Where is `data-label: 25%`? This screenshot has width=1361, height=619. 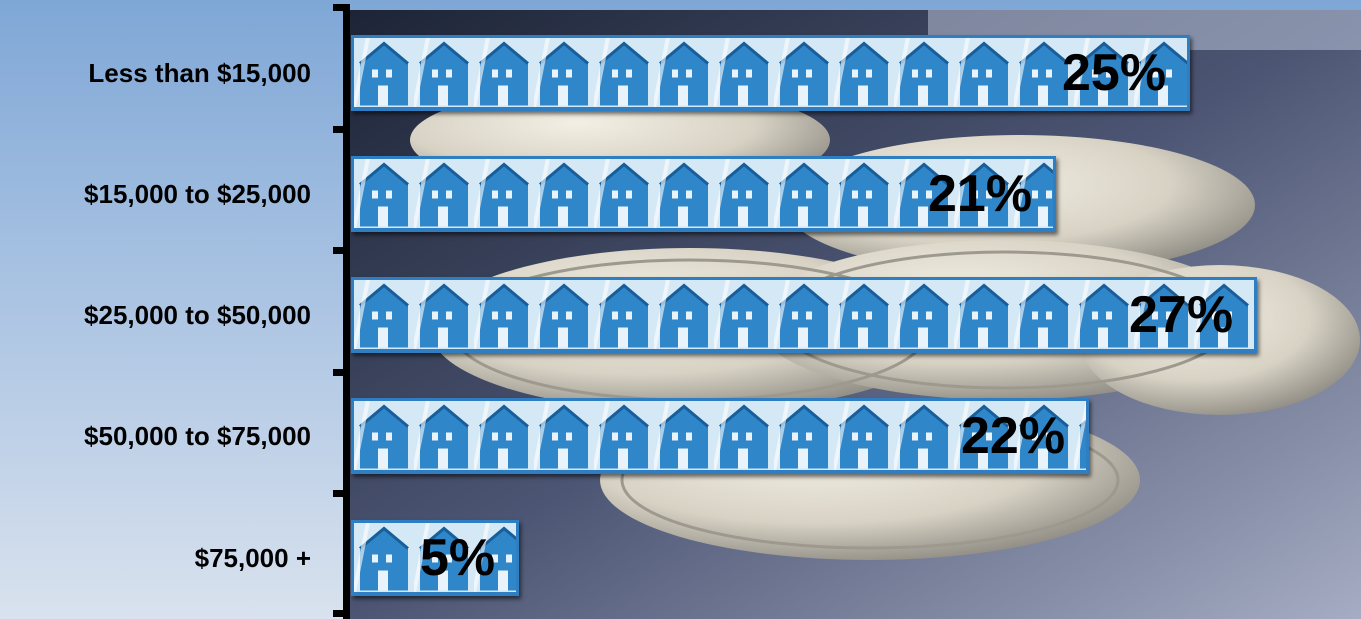 data-label: 25% is located at coordinates (1114, 73).